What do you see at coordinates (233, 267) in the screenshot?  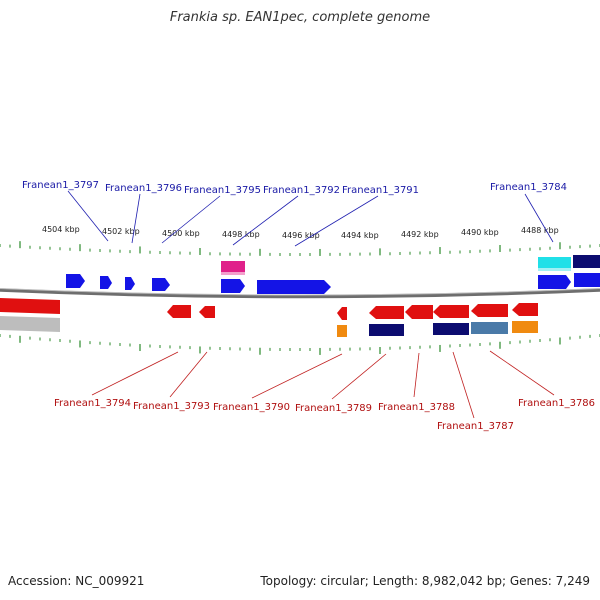 I see `feature-box-magenta` at bounding box center [233, 267].